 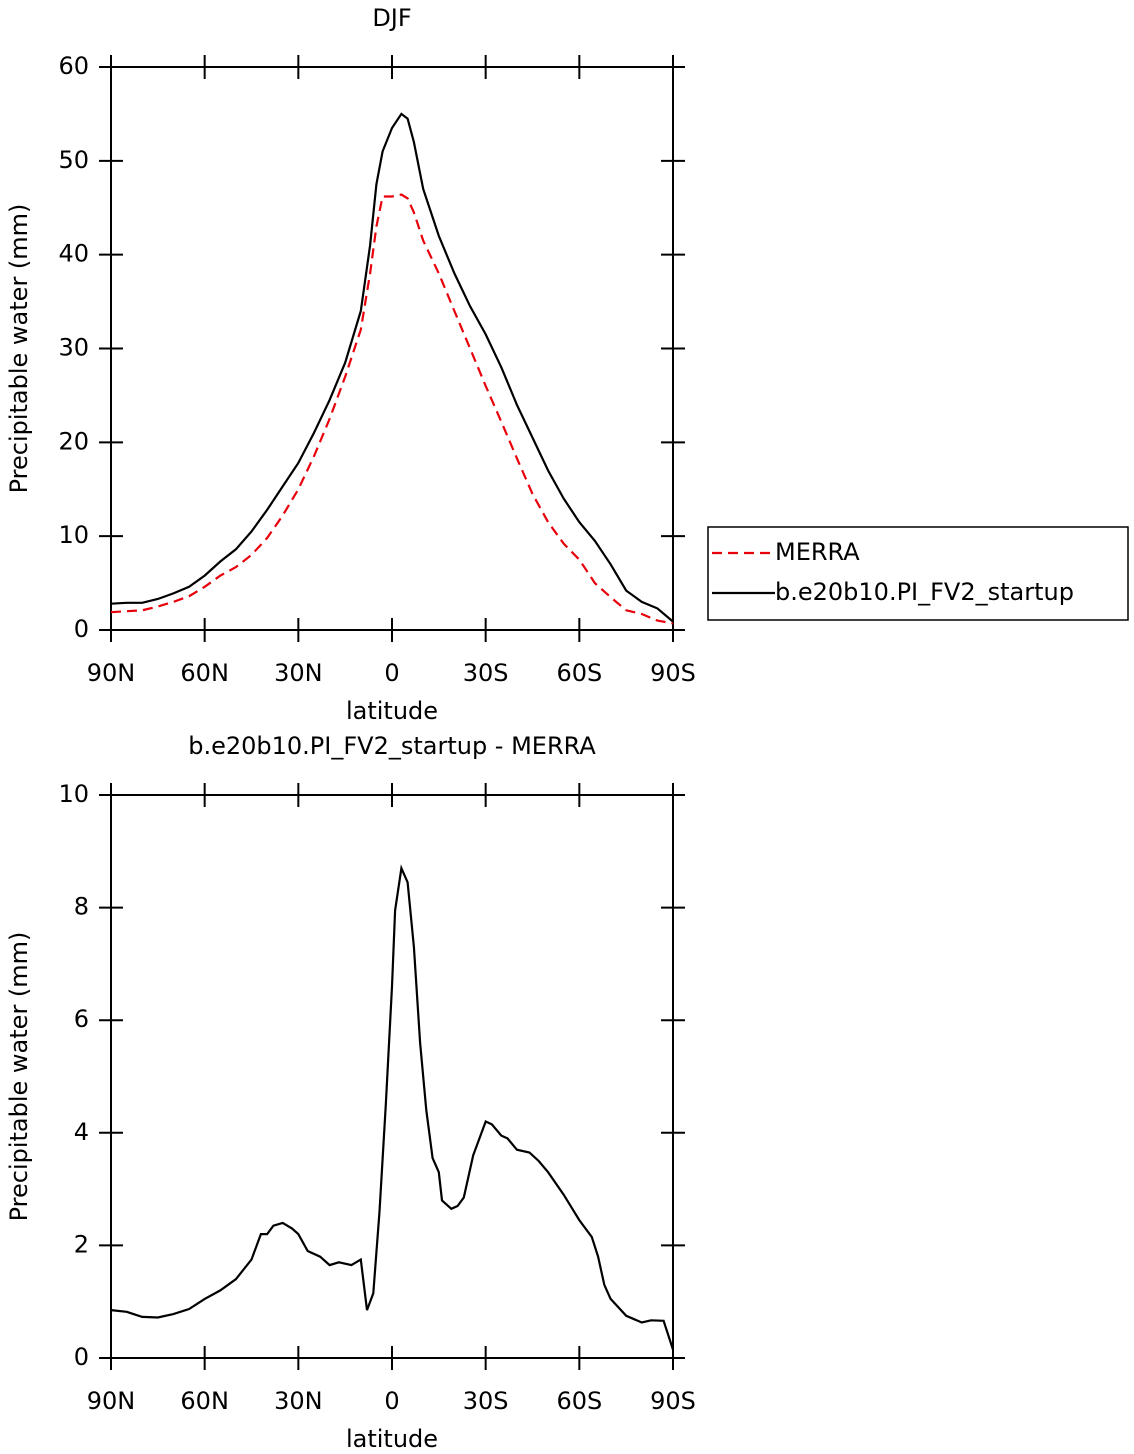 What do you see at coordinates (73, 441) in the screenshot?
I see `y-tick-label: 20` at bounding box center [73, 441].